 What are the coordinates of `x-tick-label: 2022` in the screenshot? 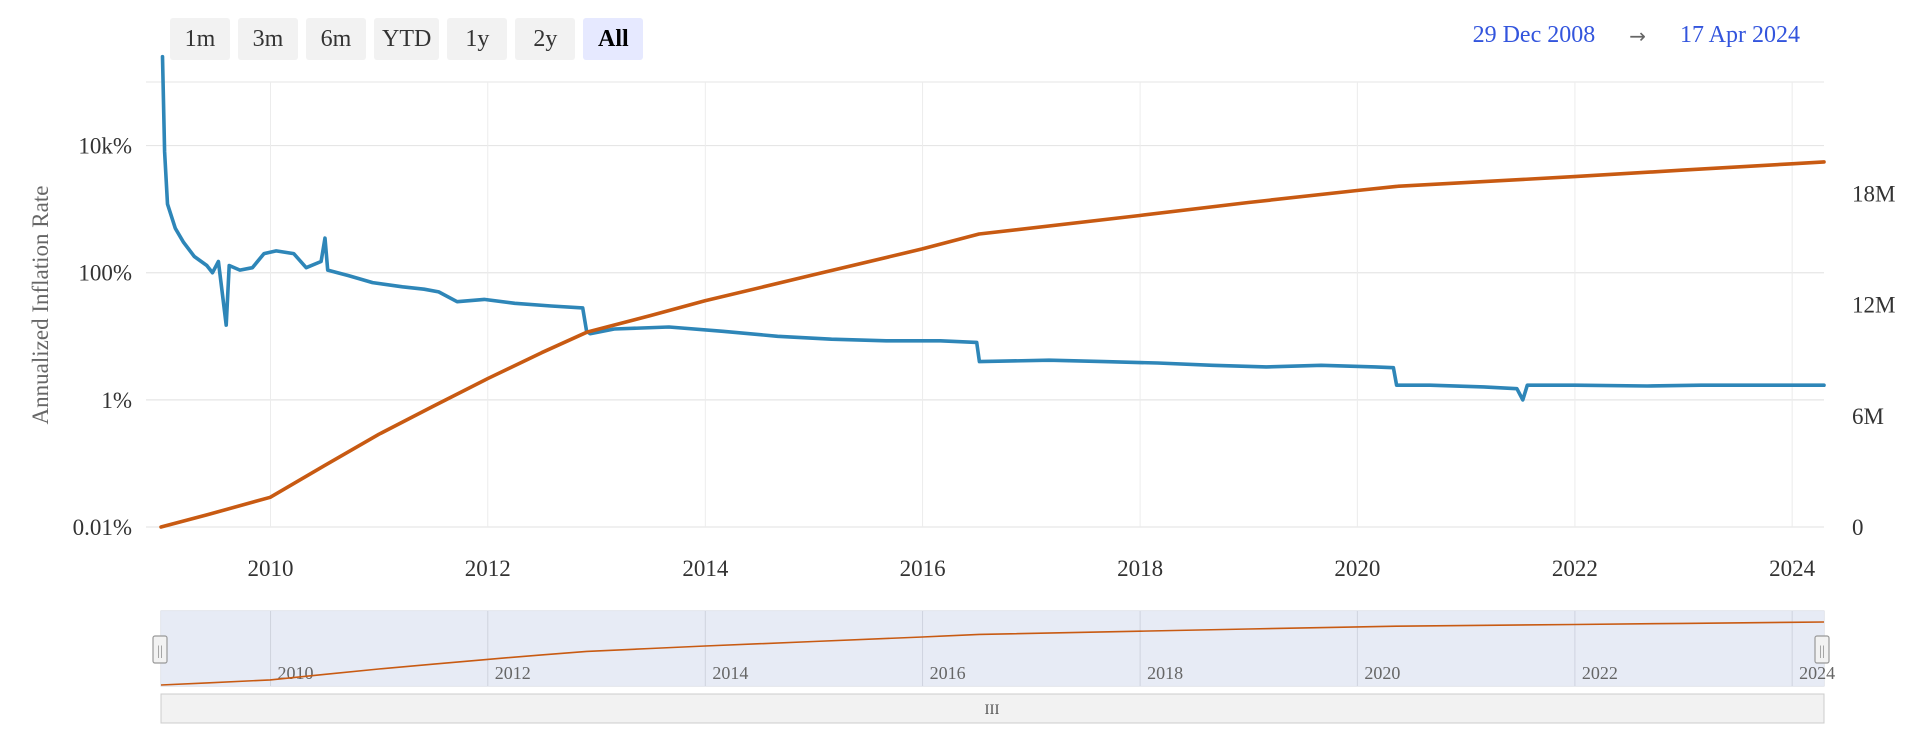 It's located at (1575, 568).